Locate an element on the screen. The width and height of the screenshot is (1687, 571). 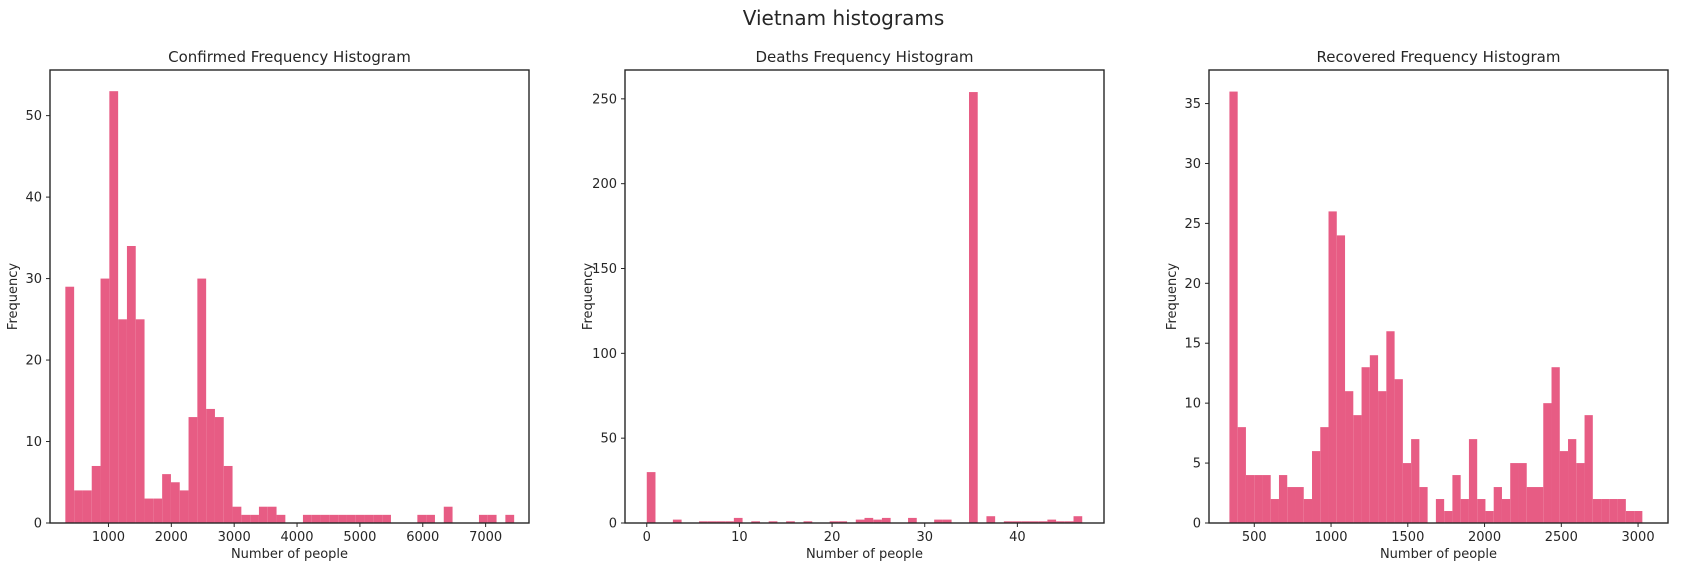
y-tick-label: 15 is located at coordinates (1192, 344).